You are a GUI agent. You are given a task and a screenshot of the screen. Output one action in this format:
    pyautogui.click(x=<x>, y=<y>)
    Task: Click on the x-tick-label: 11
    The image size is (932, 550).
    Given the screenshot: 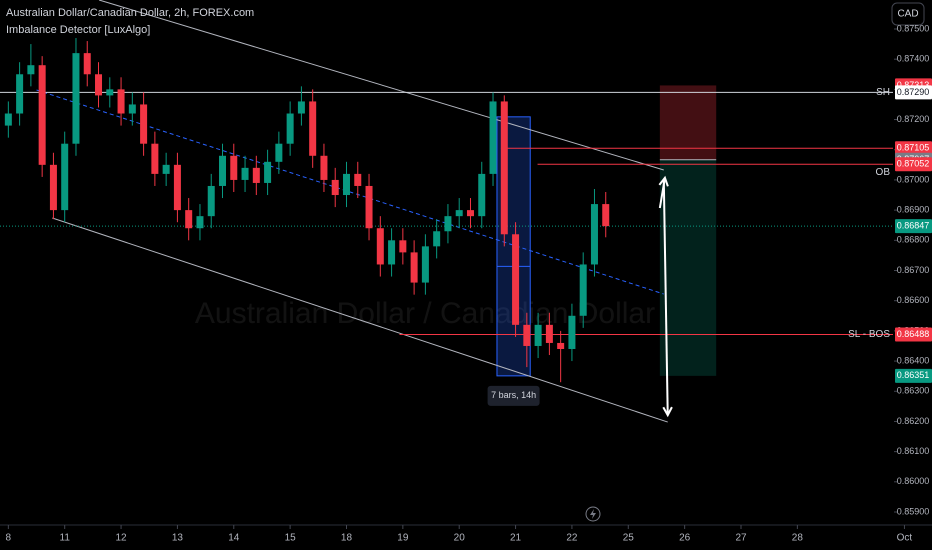 What is the action you would take?
    pyautogui.click(x=65, y=538)
    